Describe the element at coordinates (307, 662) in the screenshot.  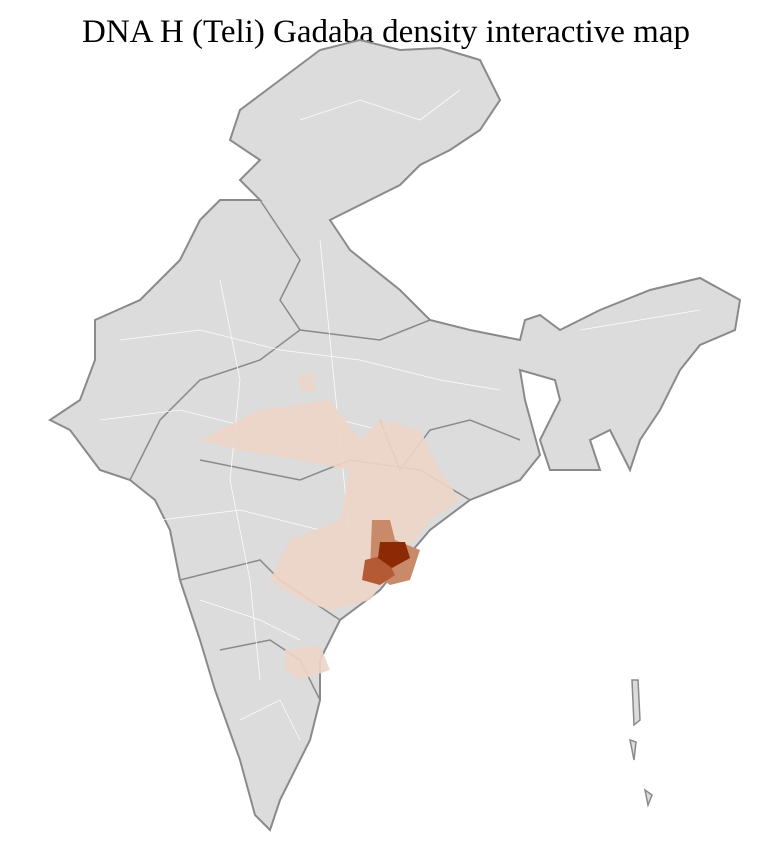
I see `region-low-south` at that location.